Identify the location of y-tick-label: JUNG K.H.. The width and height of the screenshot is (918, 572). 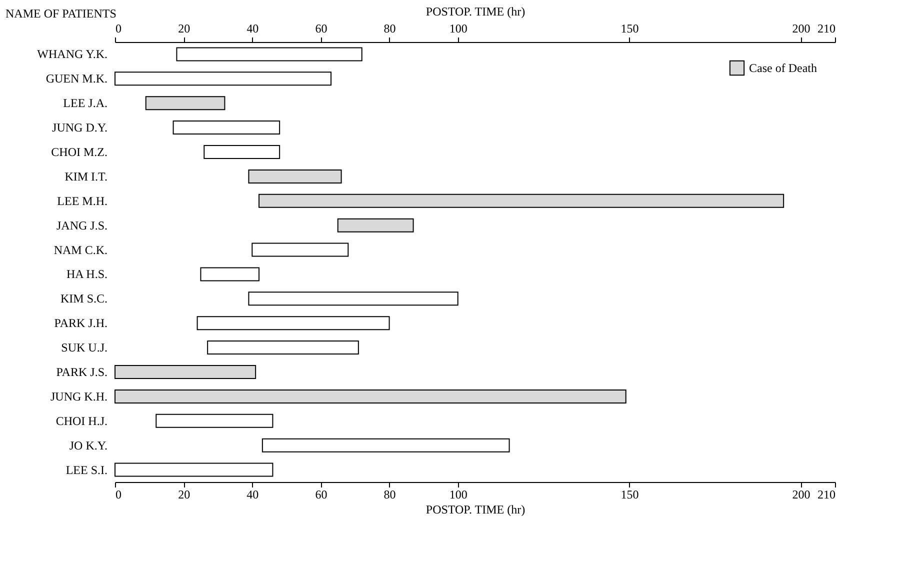
(79, 396).